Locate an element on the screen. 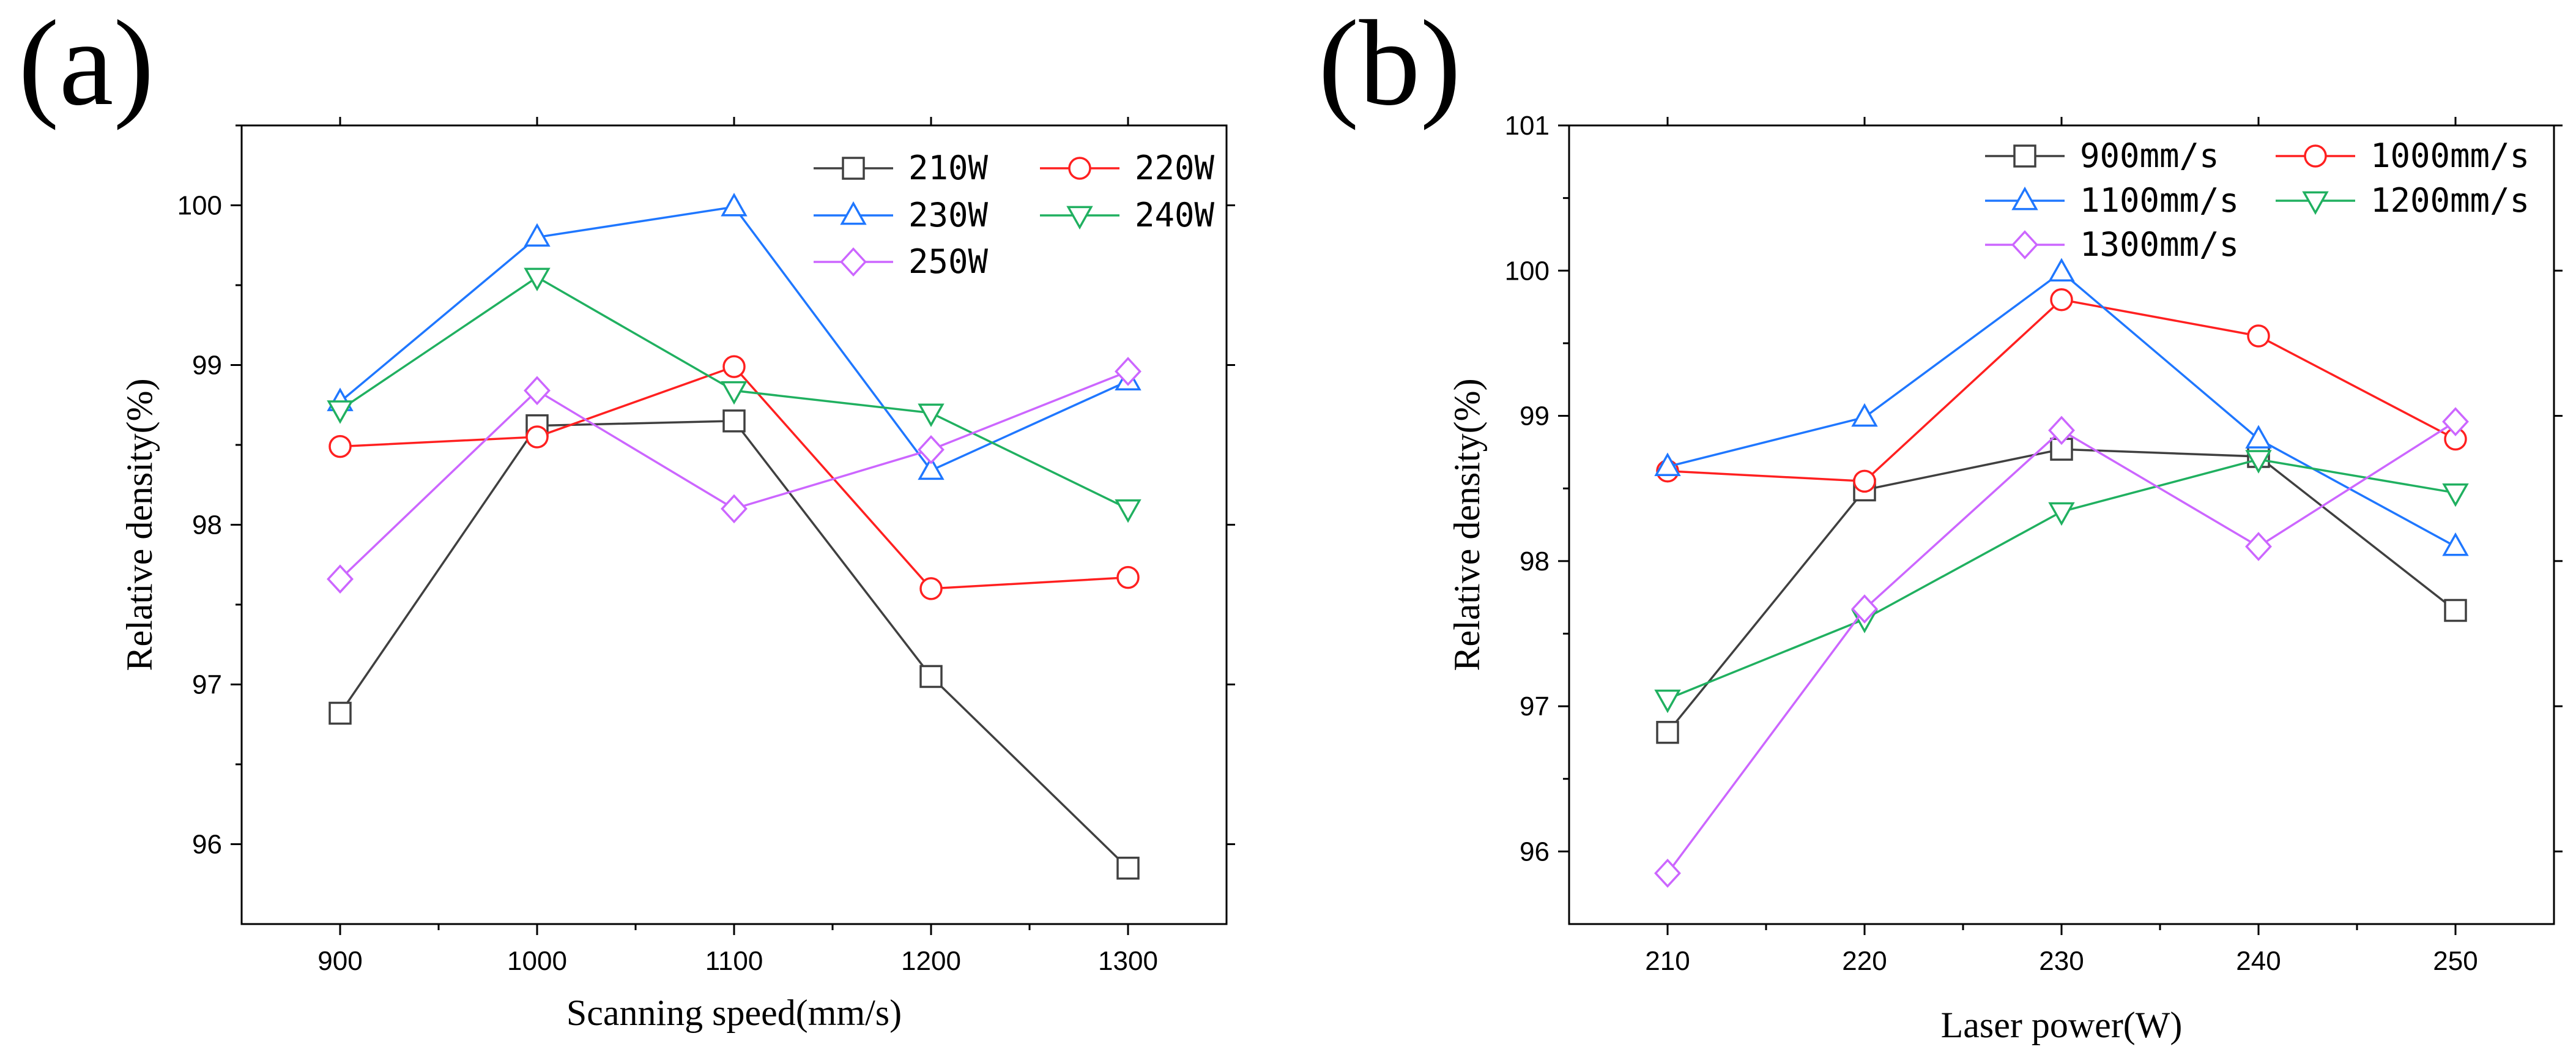 The width and height of the screenshot is (2576, 1055). legend-entry: 1100mm/s is located at coordinates (2112, 201).